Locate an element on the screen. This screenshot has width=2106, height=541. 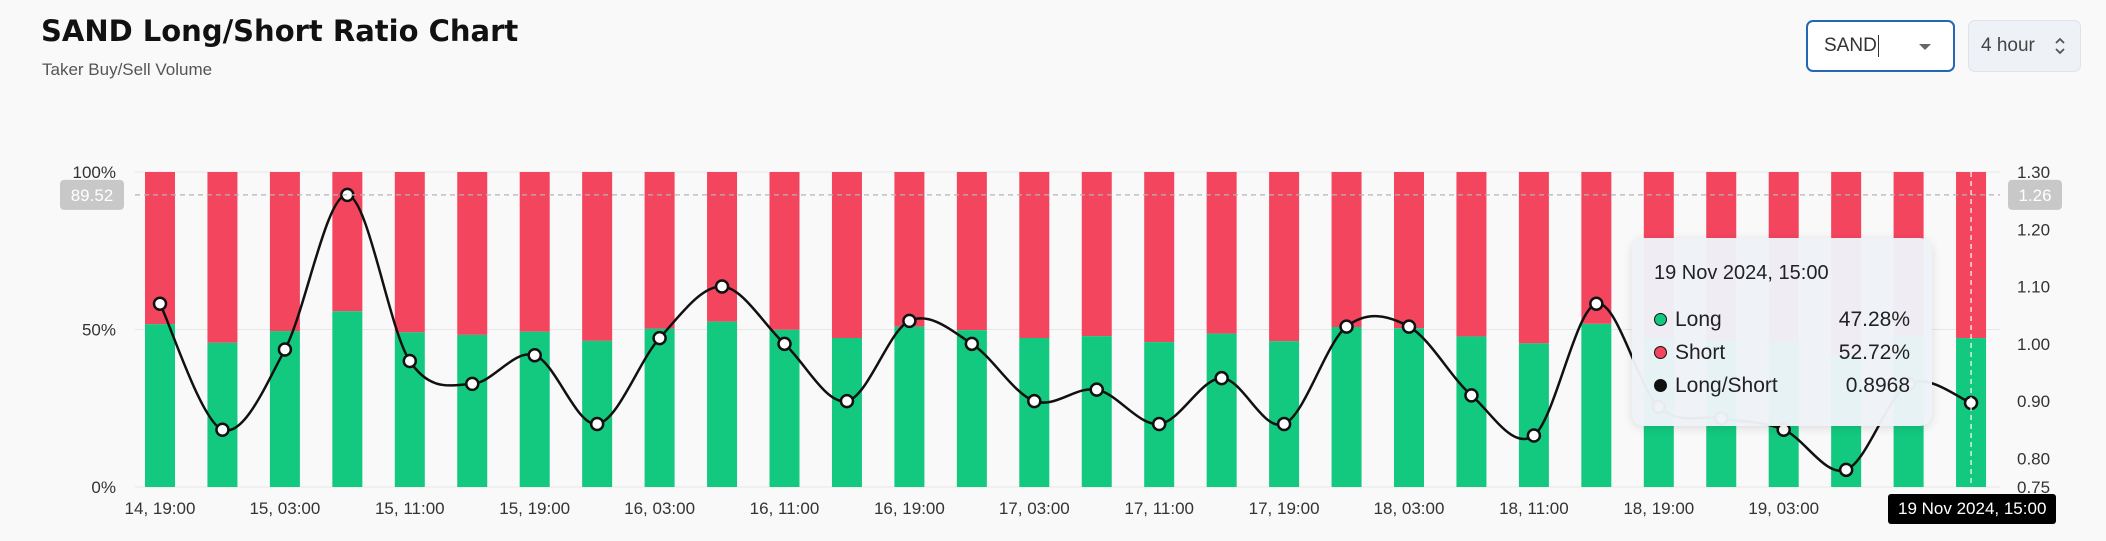
y-right-tick-label: 0.75 is located at coordinates (2033, 487).